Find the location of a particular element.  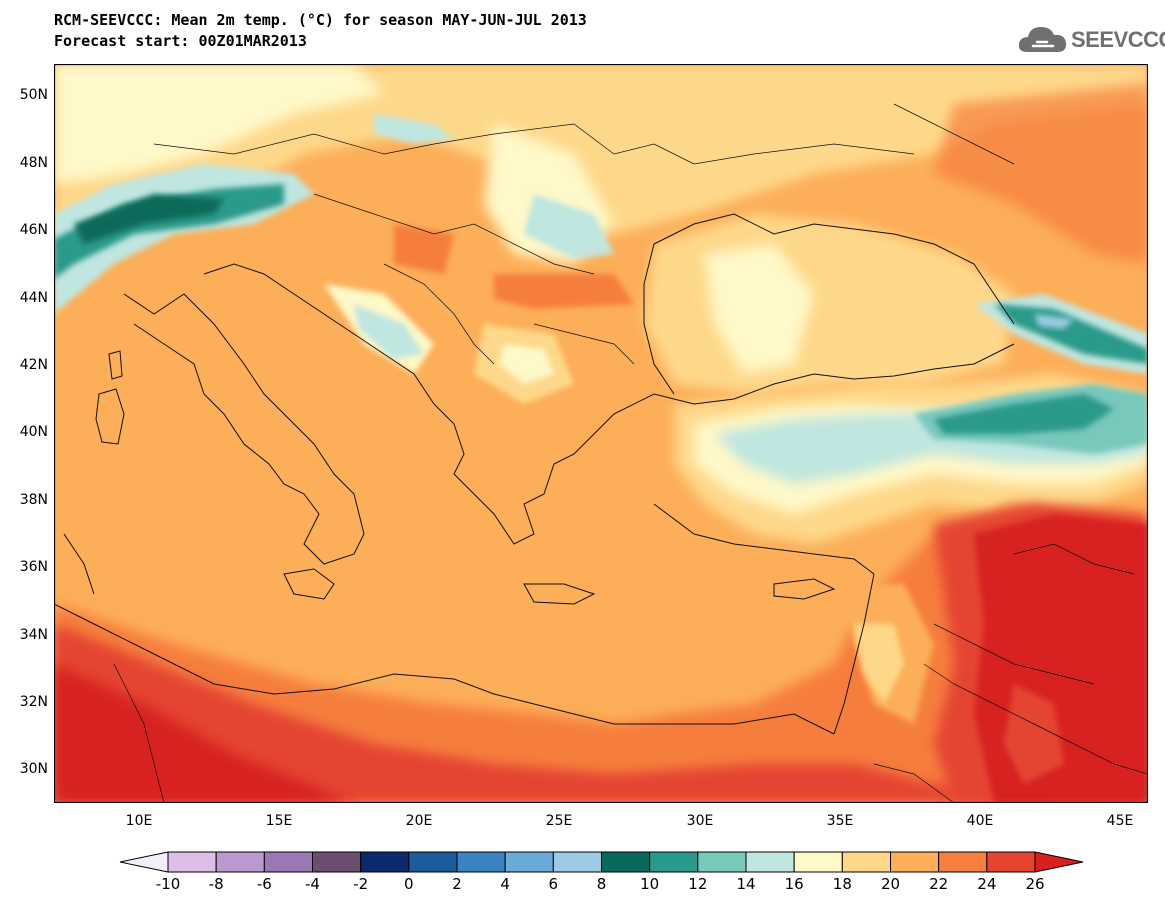

colorbar-tick-label: 20 is located at coordinates (890, 884).